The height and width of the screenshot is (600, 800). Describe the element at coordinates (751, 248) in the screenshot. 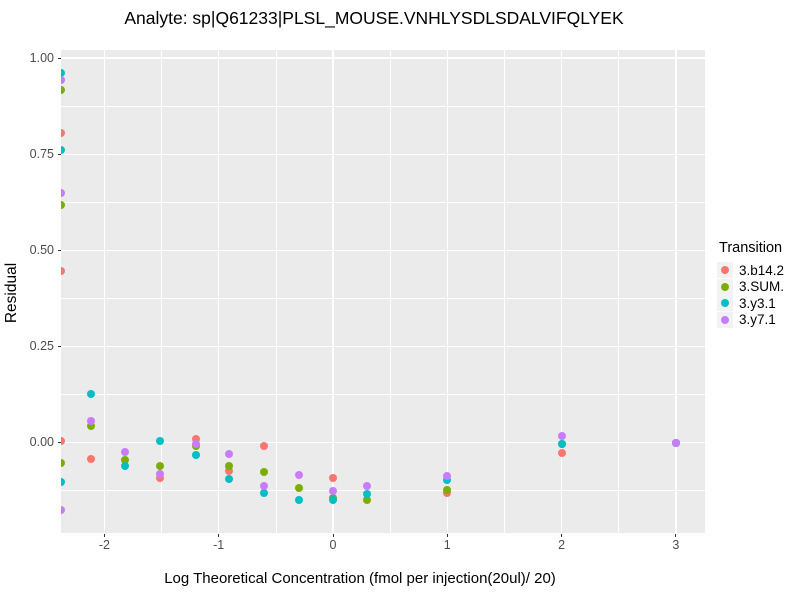

I see `legend-title: Transition` at that location.